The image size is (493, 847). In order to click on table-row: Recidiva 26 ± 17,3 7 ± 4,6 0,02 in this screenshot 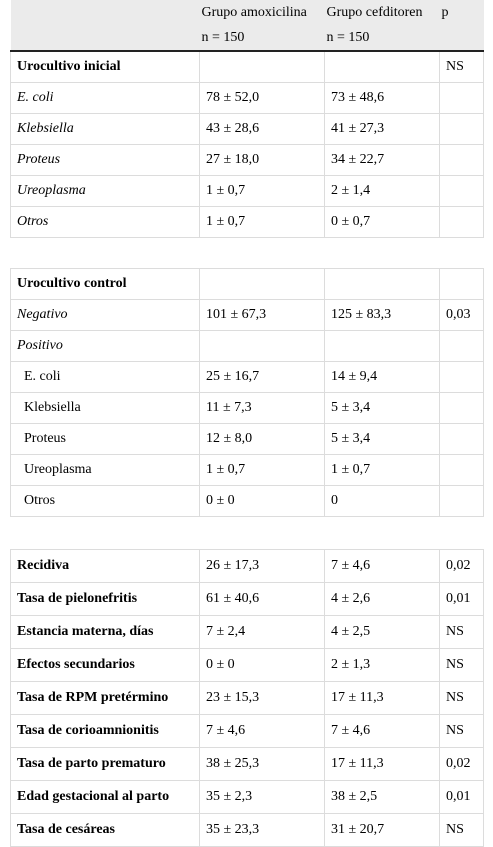, I will do `click(247, 565)`.